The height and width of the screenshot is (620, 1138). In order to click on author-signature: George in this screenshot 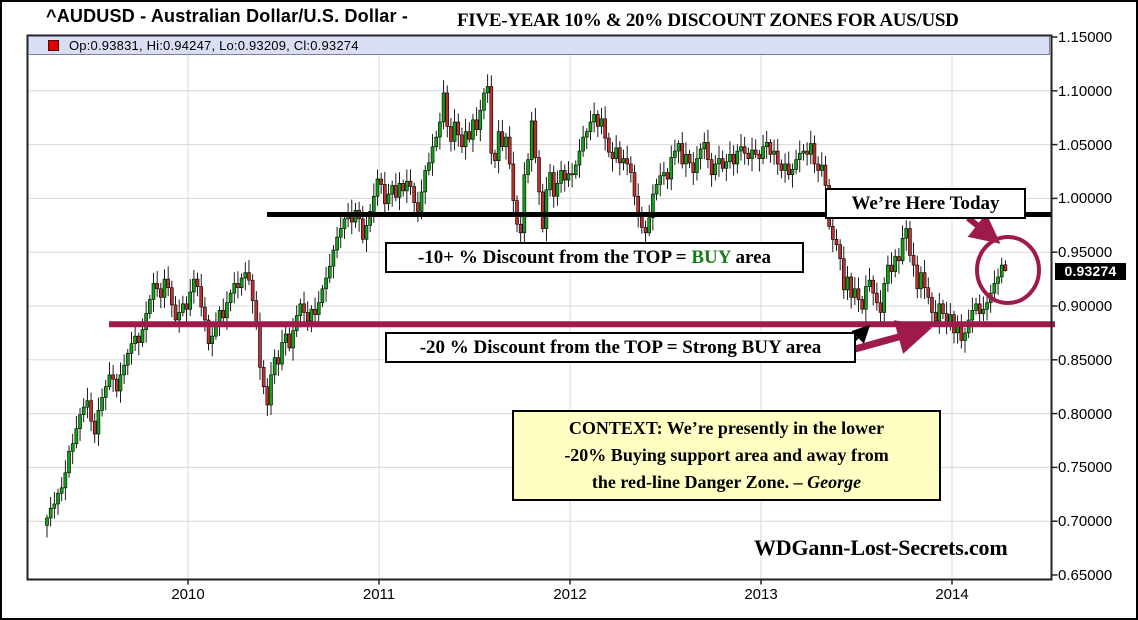, I will do `click(834, 482)`.